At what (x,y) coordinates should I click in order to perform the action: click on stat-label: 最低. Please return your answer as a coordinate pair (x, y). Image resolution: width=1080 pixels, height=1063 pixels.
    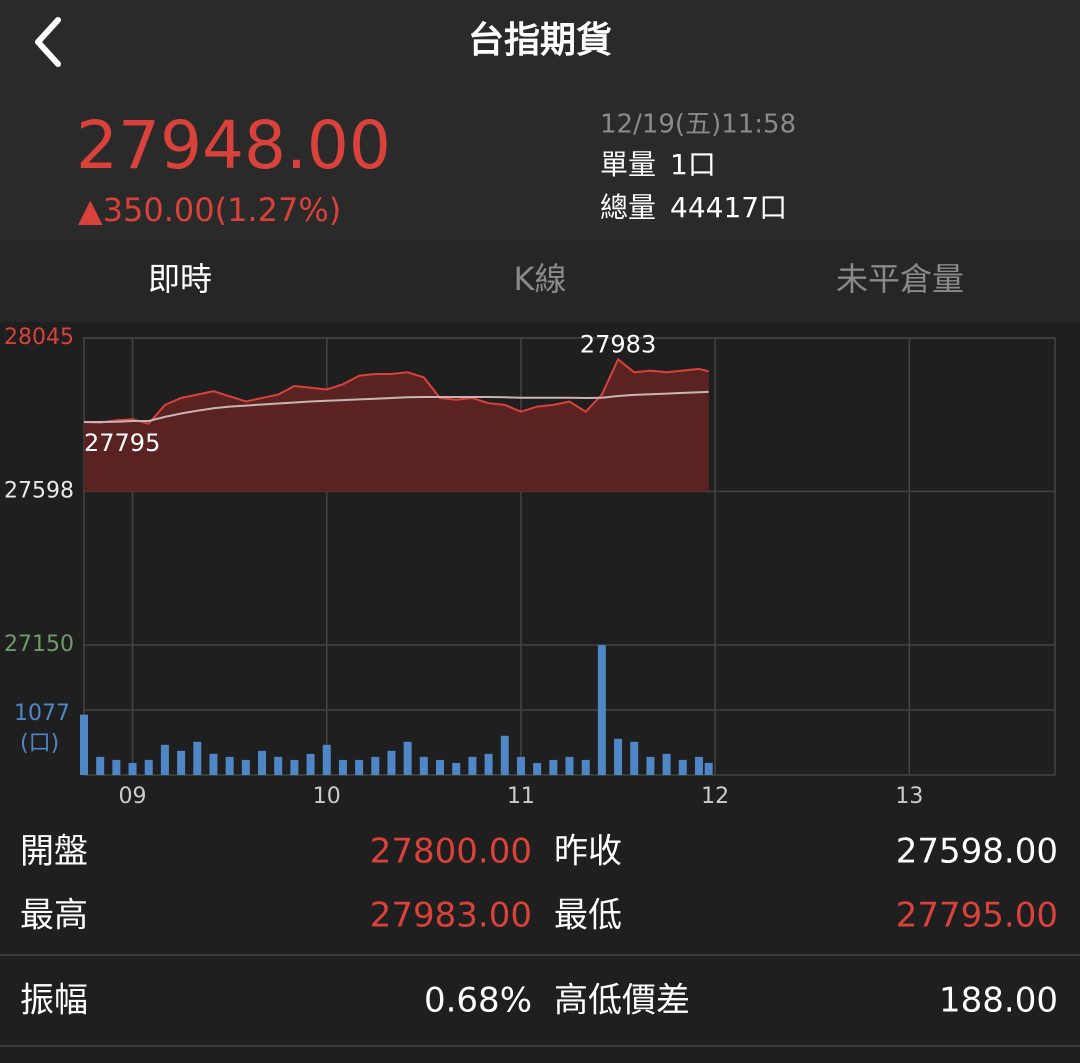
    Looking at the image, I should click on (588, 916).